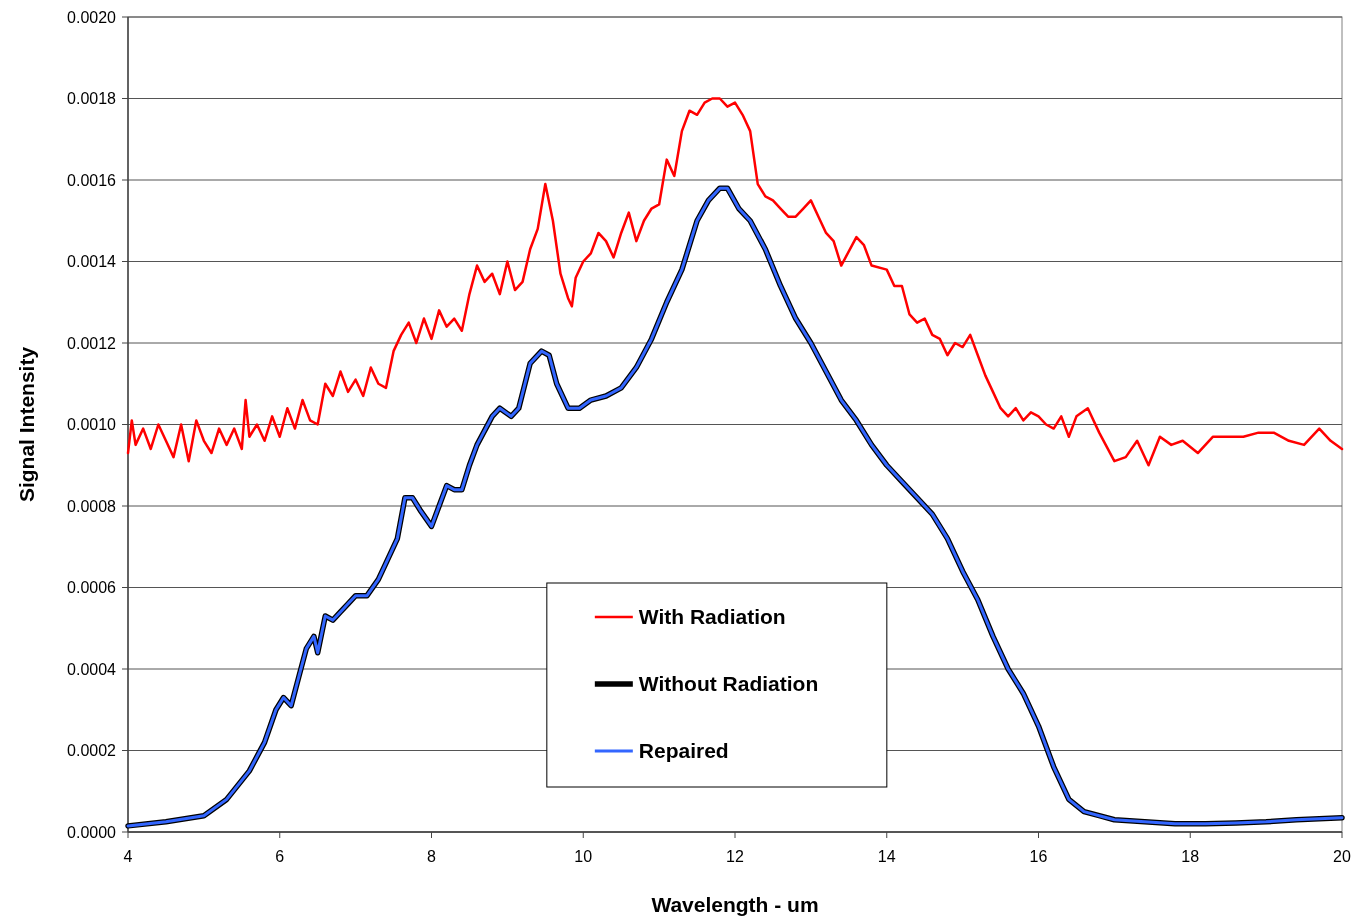  Describe the element at coordinates (712, 617) in the screenshot. I see `legend-label: With Radiation` at that location.